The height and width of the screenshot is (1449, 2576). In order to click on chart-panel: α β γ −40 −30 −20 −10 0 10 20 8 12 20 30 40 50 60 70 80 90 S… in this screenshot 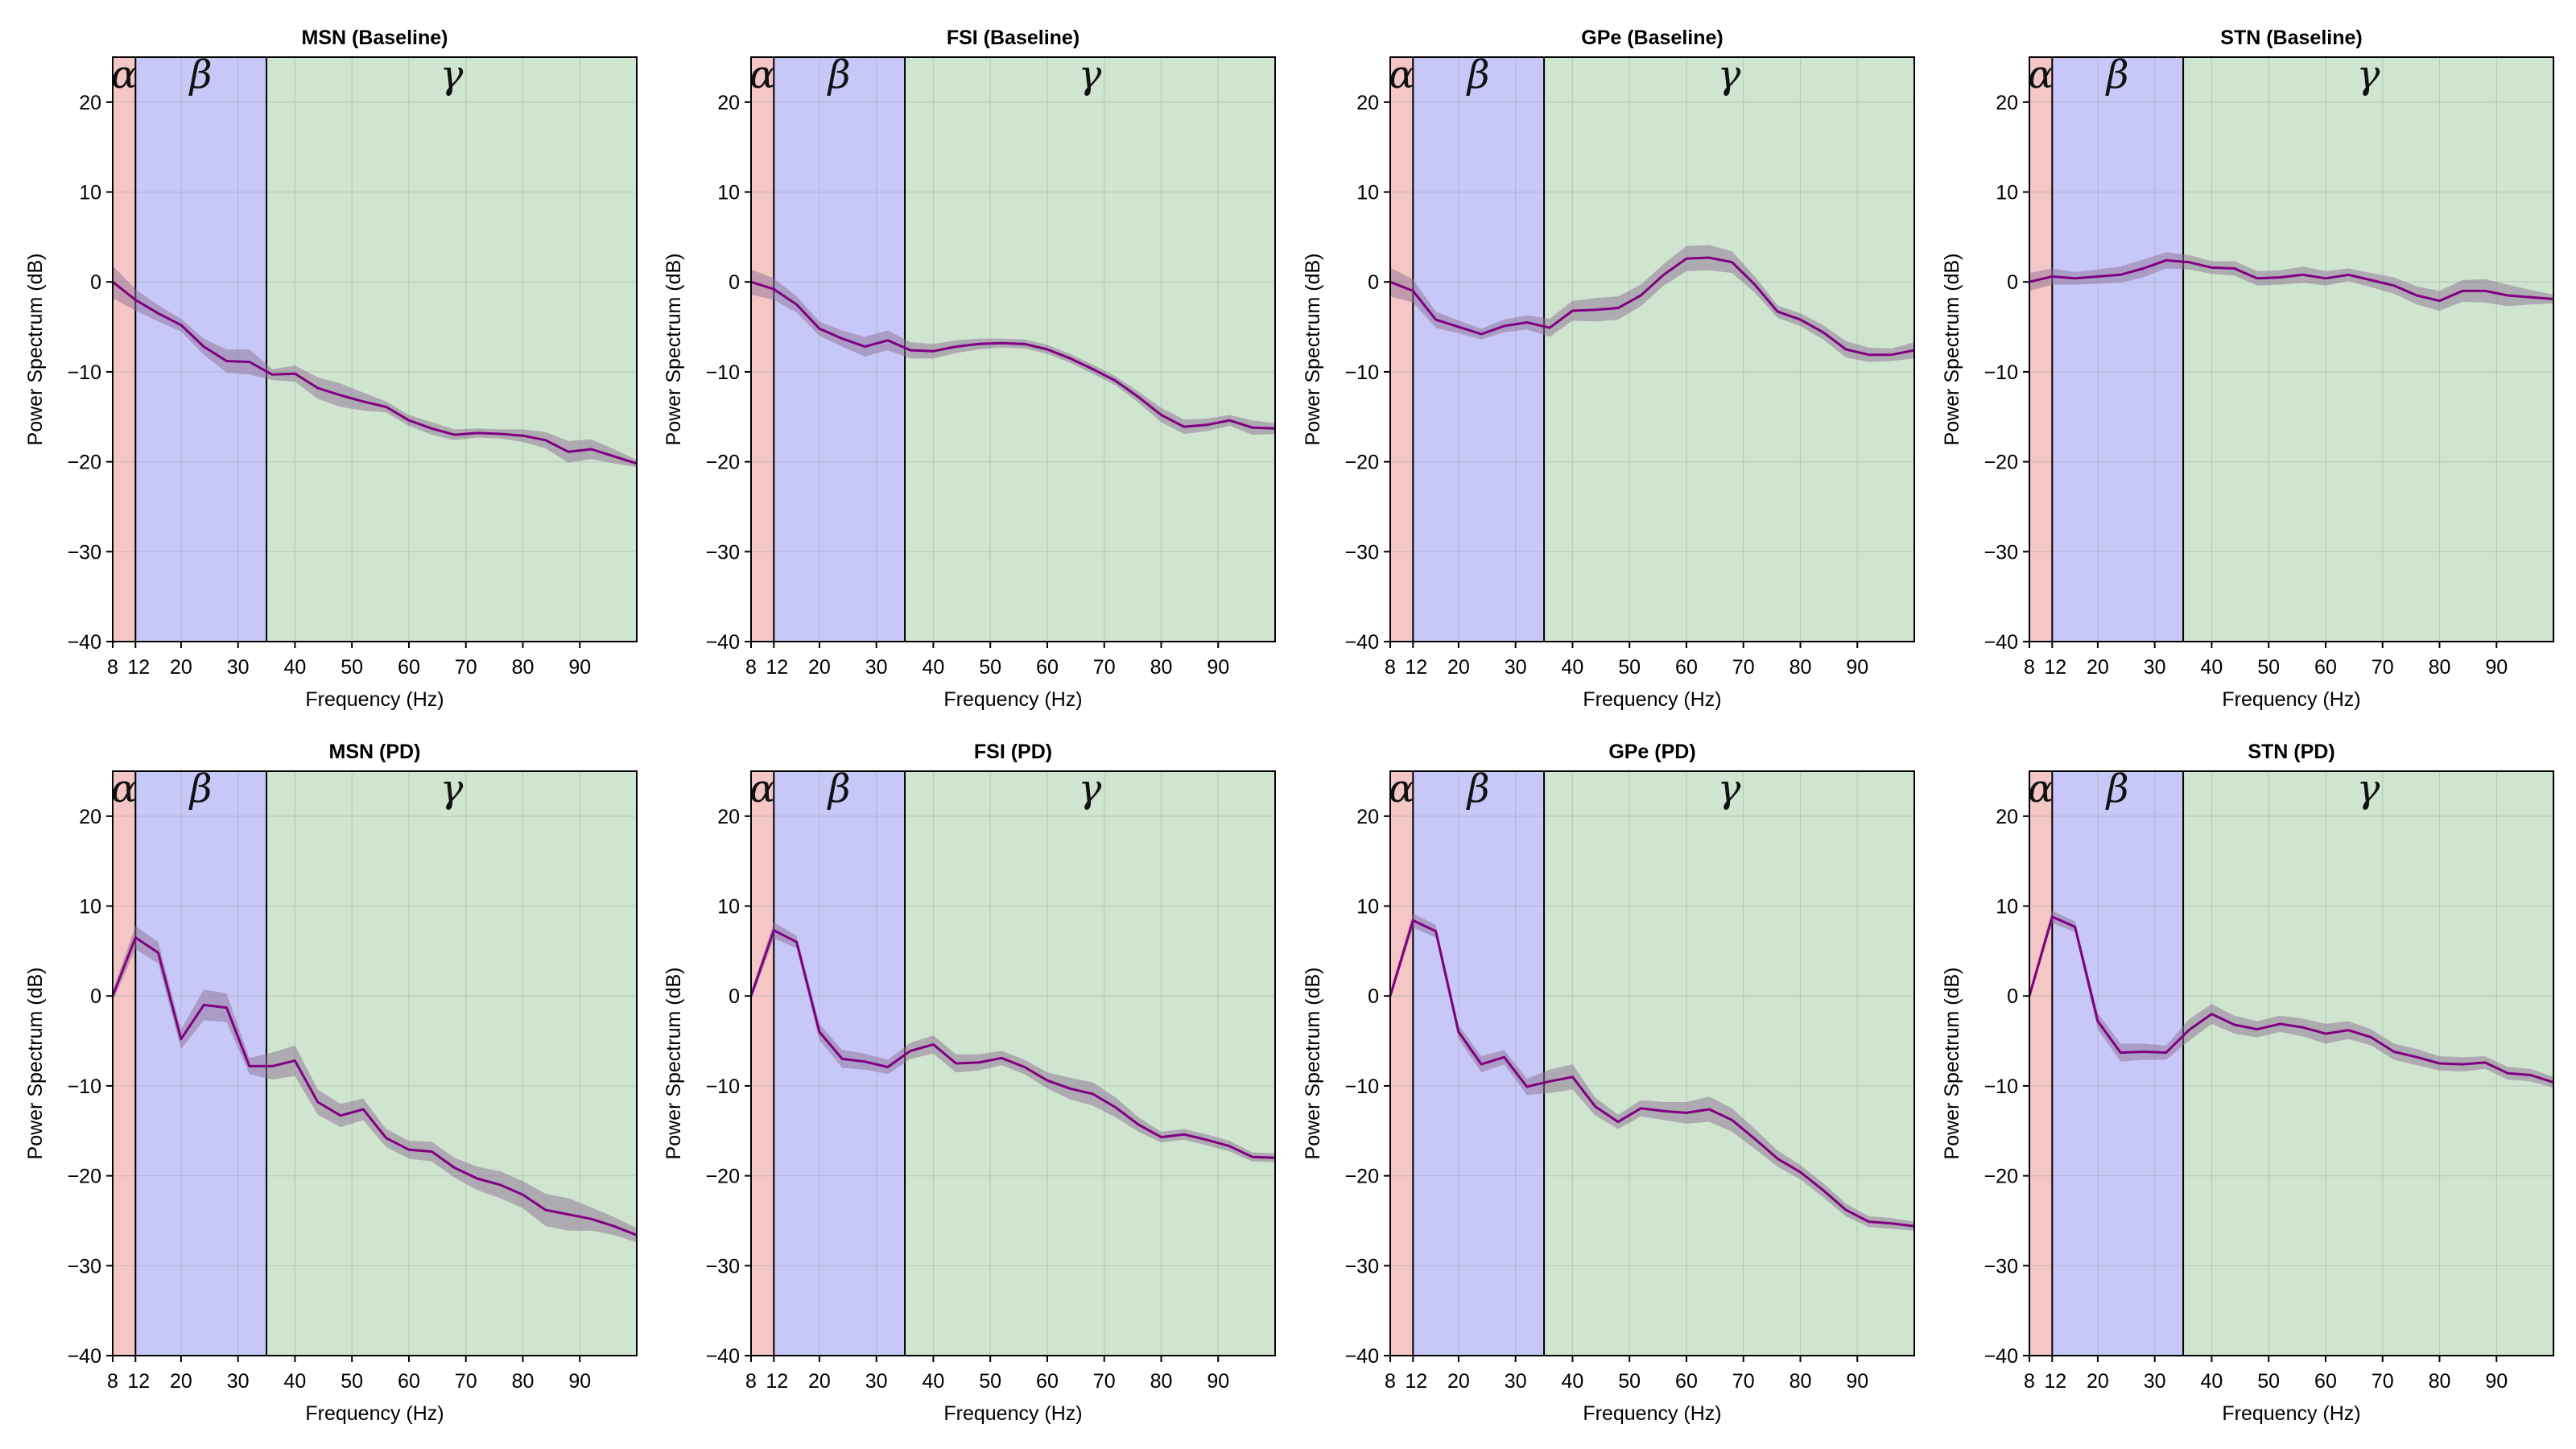, I will do `click(2247, 369)`.